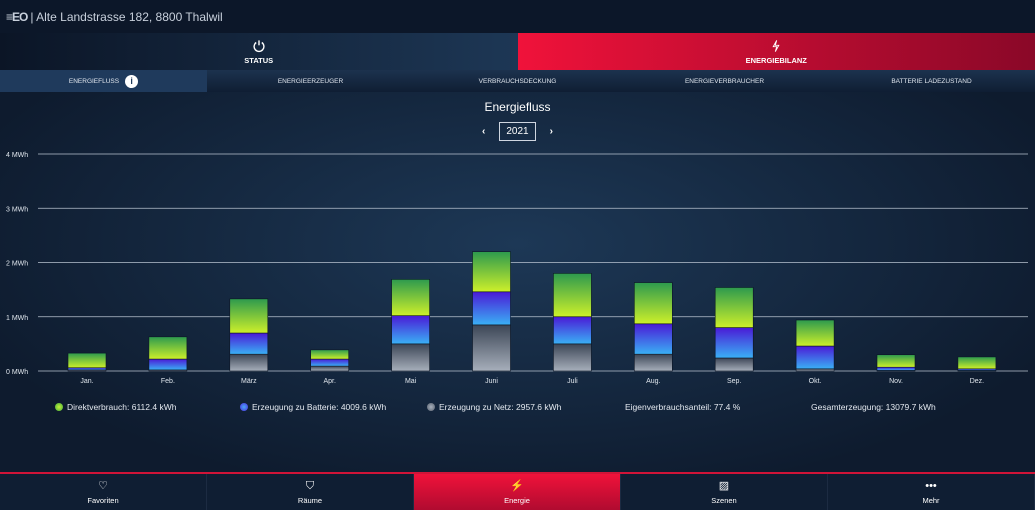 Image resolution: width=1035 pixels, height=510 pixels. I want to click on year-display: 2021, so click(517, 131).